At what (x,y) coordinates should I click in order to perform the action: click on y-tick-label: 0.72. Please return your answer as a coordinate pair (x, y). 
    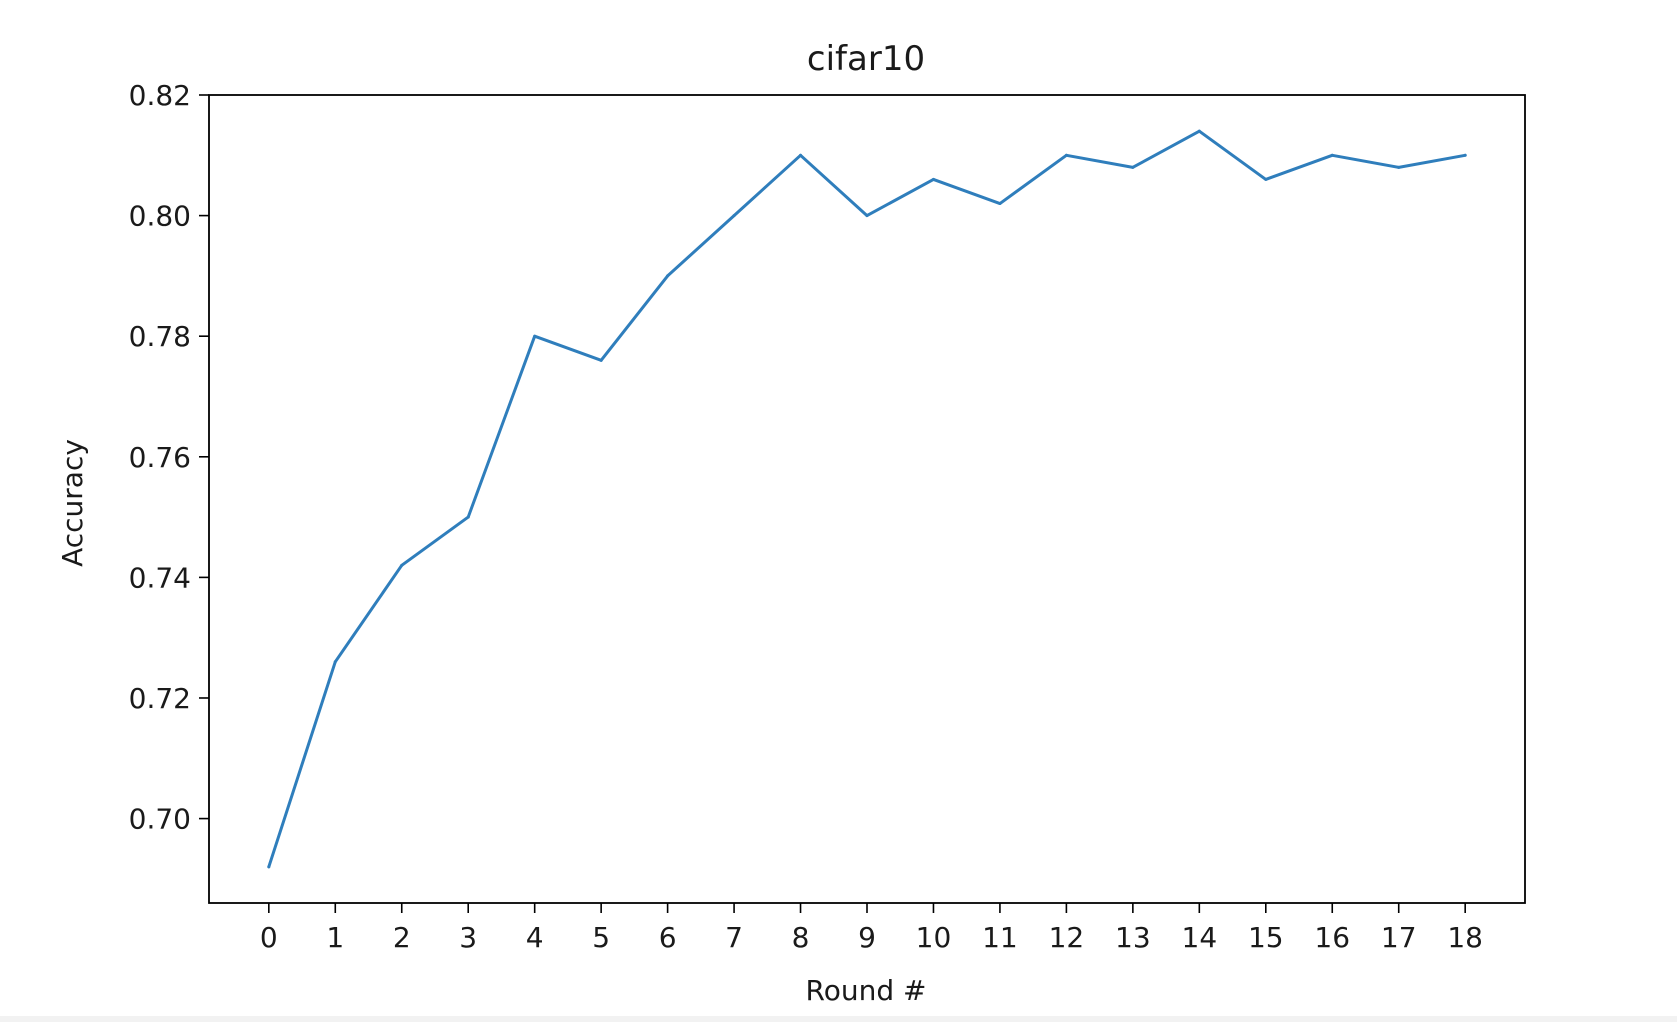
    Looking at the image, I should click on (160, 698).